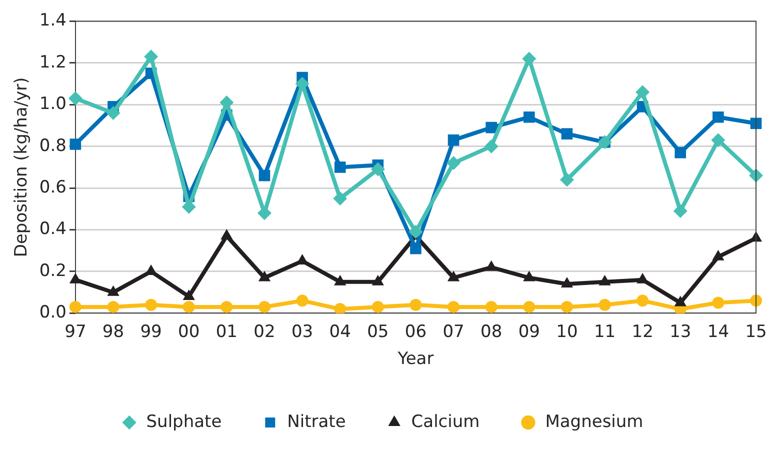 This screenshot has width=778, height=449. What do you see at coordinates (227, 332) in the screenshot?
I see `x-tick-label: 01` at bounding box center [227, 332].